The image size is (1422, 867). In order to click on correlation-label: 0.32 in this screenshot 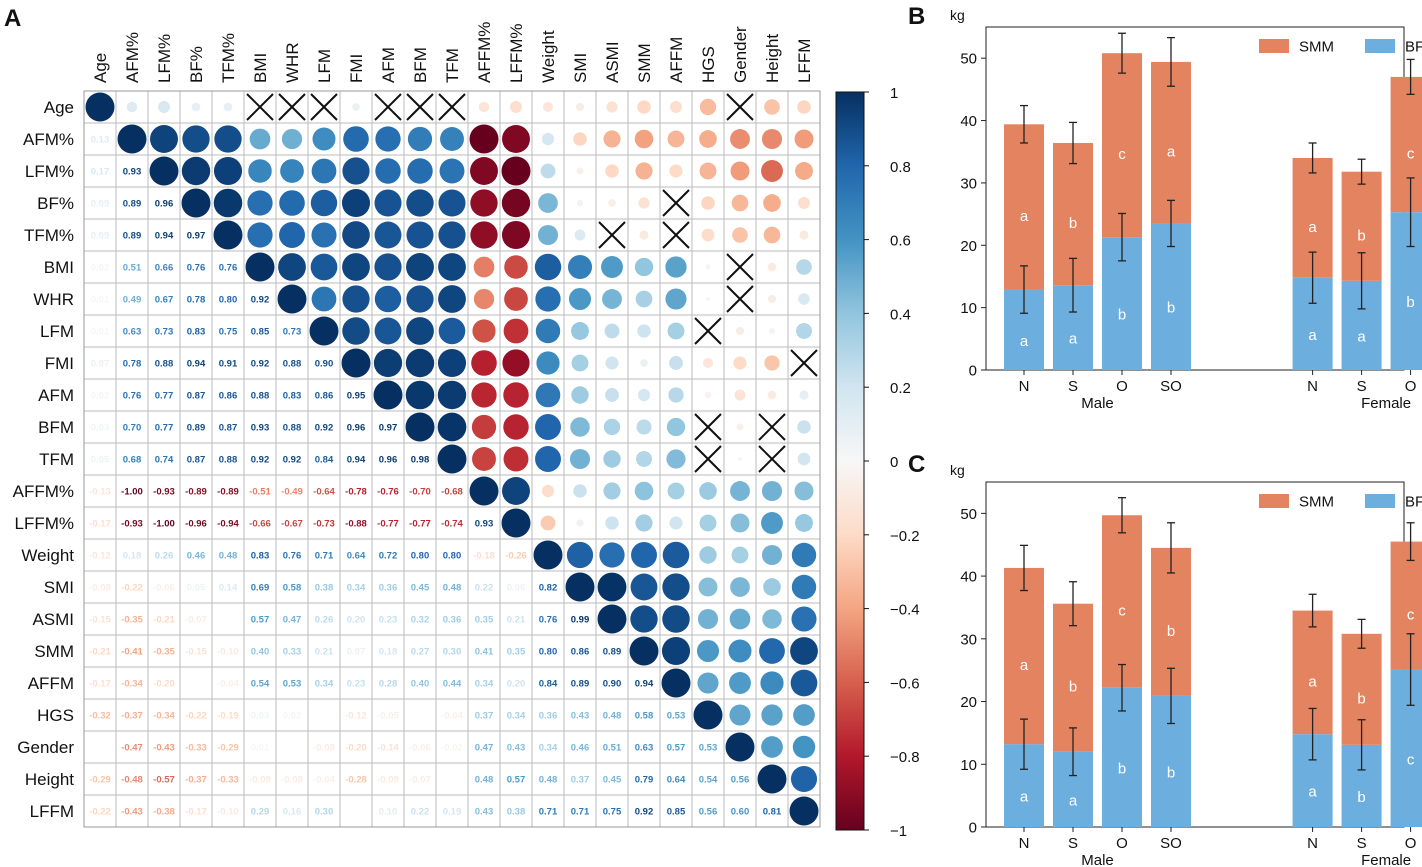, I will do `click(420, 620)`.